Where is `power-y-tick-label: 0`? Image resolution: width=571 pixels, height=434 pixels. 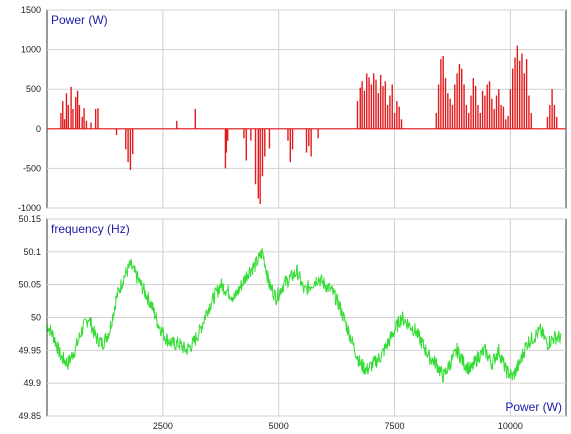 power-y-tick-label: 0 is located at coordinates (38, 129).